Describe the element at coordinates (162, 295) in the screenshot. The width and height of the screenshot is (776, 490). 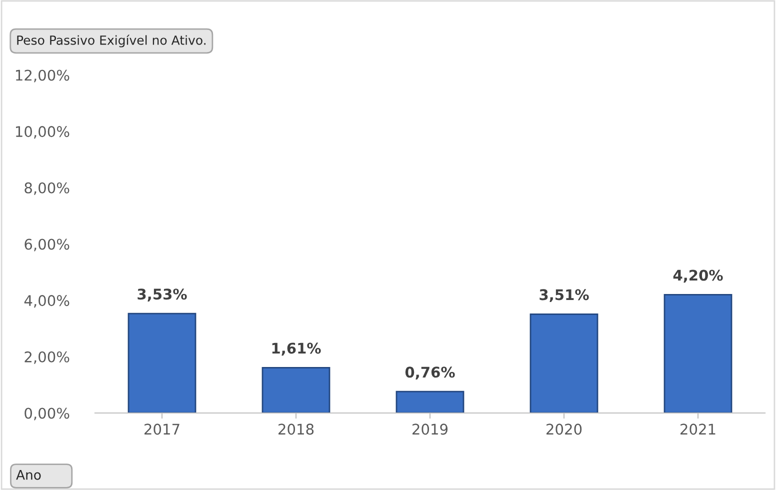
I see `data-label: 3,53%` at that location.